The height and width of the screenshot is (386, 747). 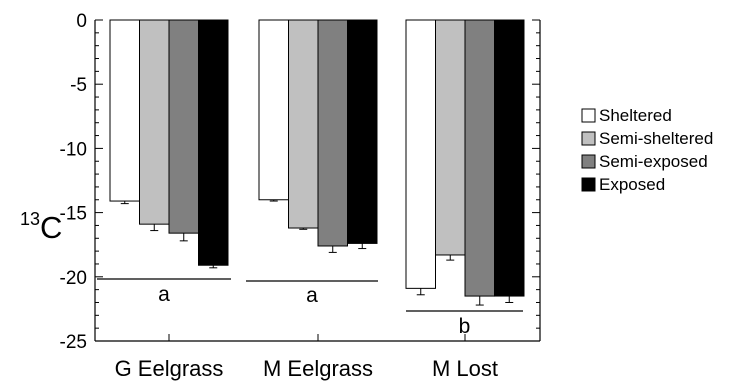 I want to click on y-axis-label: 13C, so click(x=41, y=227).